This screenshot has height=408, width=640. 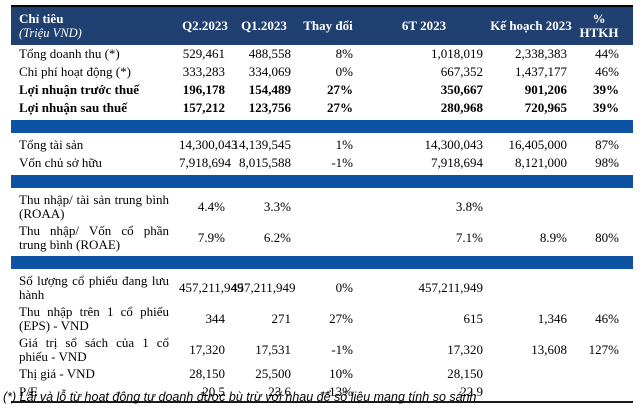 What do you see at coordinates (322, 402) in the screenshot?
I see `table-bottom-border` at bounding box center [322, 402].